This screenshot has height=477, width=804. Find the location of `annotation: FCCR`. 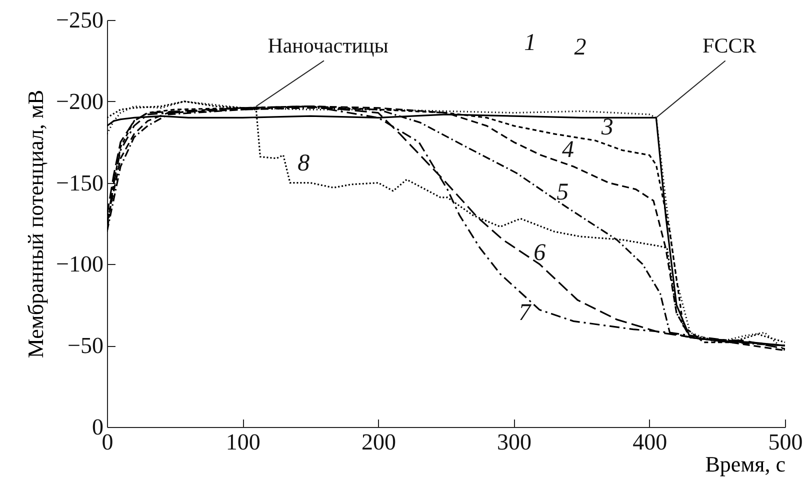

annotation: FCCR is located at coordinates (729, 46).